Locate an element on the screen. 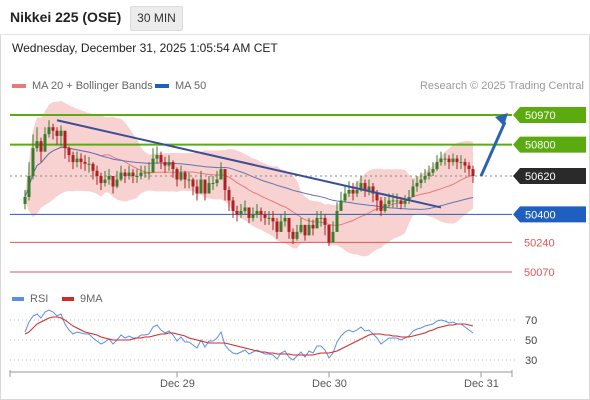  level-label-50620: 50620 is located at coordinates (540, 177).